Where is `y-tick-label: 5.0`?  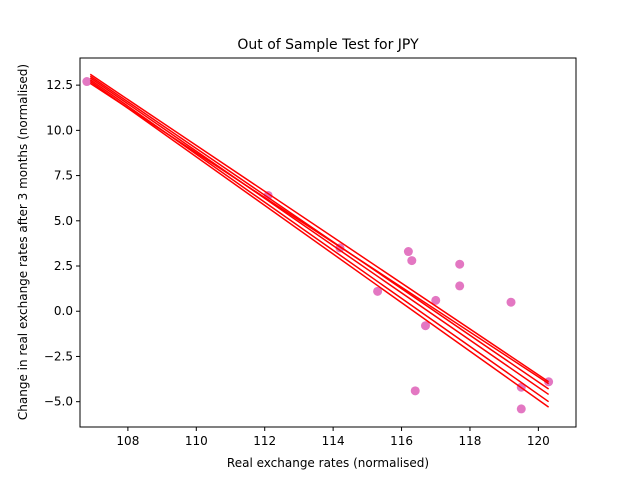 y-tick-label: 5.0 is located at coordinates (63, 221).